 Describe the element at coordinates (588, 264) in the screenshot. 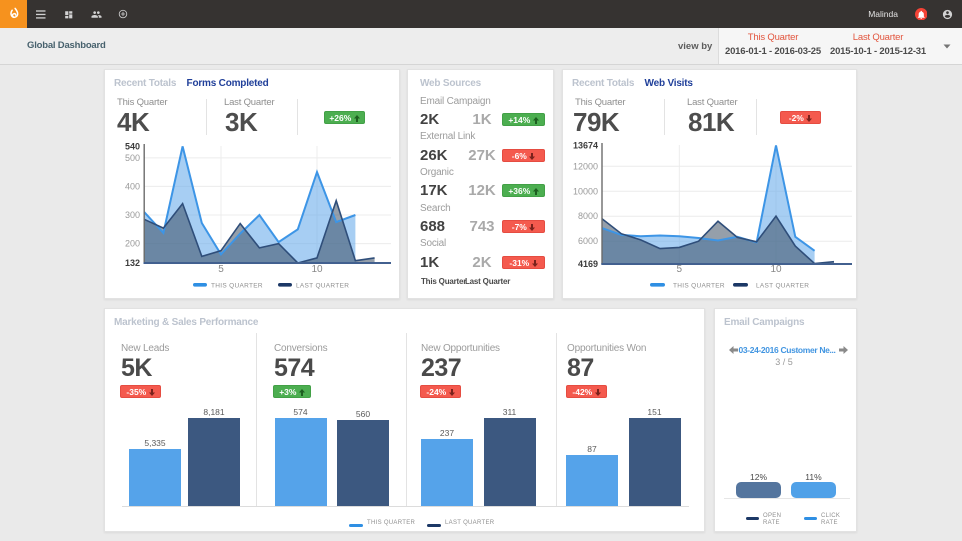

I see `svg-text: 4169` at that location.